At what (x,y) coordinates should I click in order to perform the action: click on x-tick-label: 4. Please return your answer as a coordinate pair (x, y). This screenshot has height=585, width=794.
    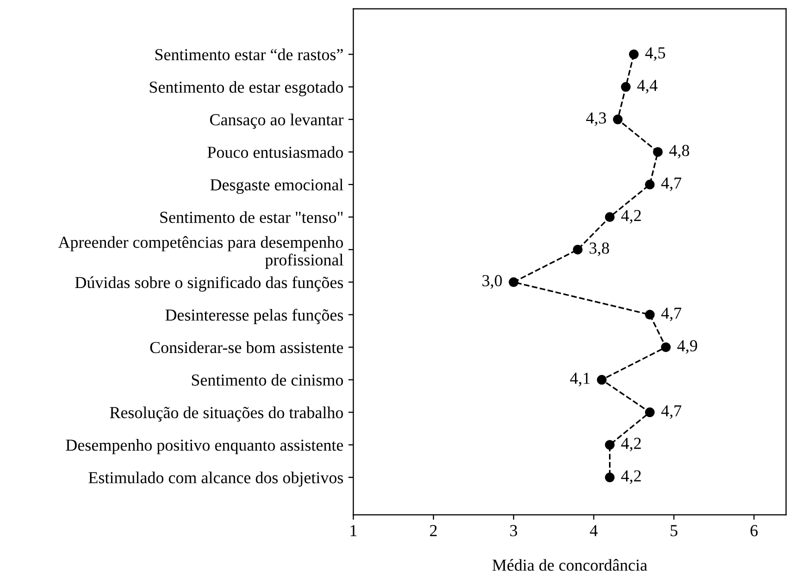
    Looking at the image, I should click on (594, 530).